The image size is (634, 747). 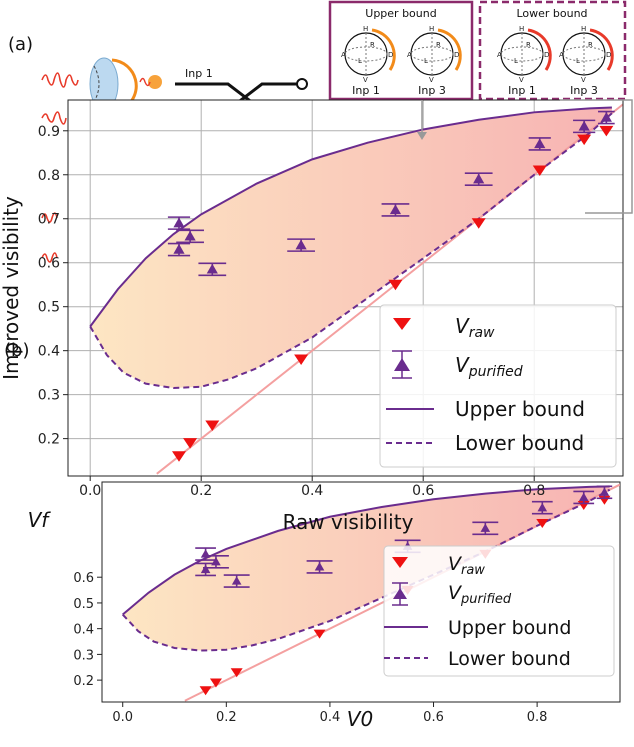 What do you see at coordinates (434, 61) in the screenshot?
I see `upper-sphere-2: H V A D R L Inp 3` at bounding box center [434, 61].